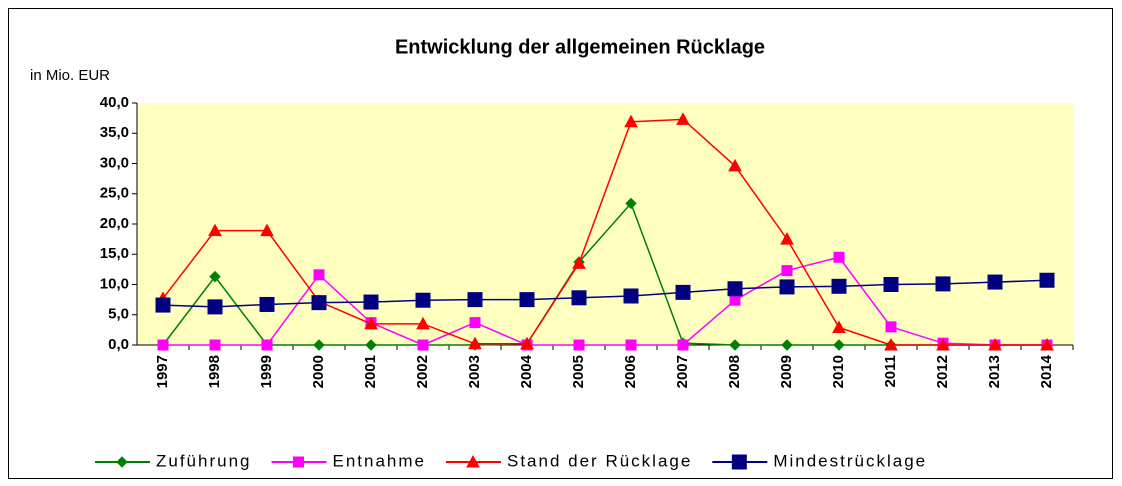 The width and height of the screenshot is (1122, 486). Describe the element at coordinates (942, 371) in the screenshot. I see `x-tick-label: 2012` at that location.